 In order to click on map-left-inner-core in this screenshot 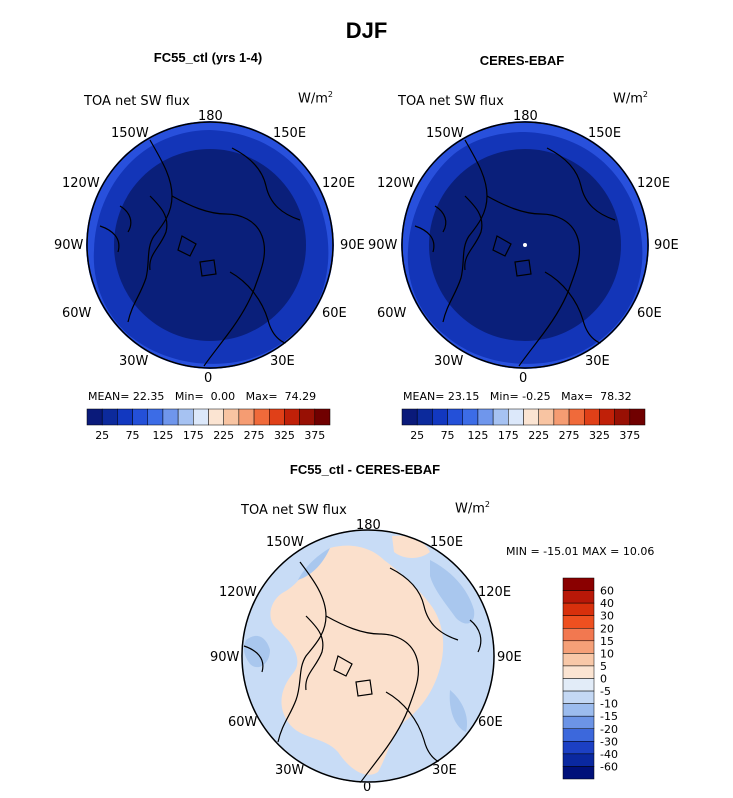, I will do `click(210, 245)`.